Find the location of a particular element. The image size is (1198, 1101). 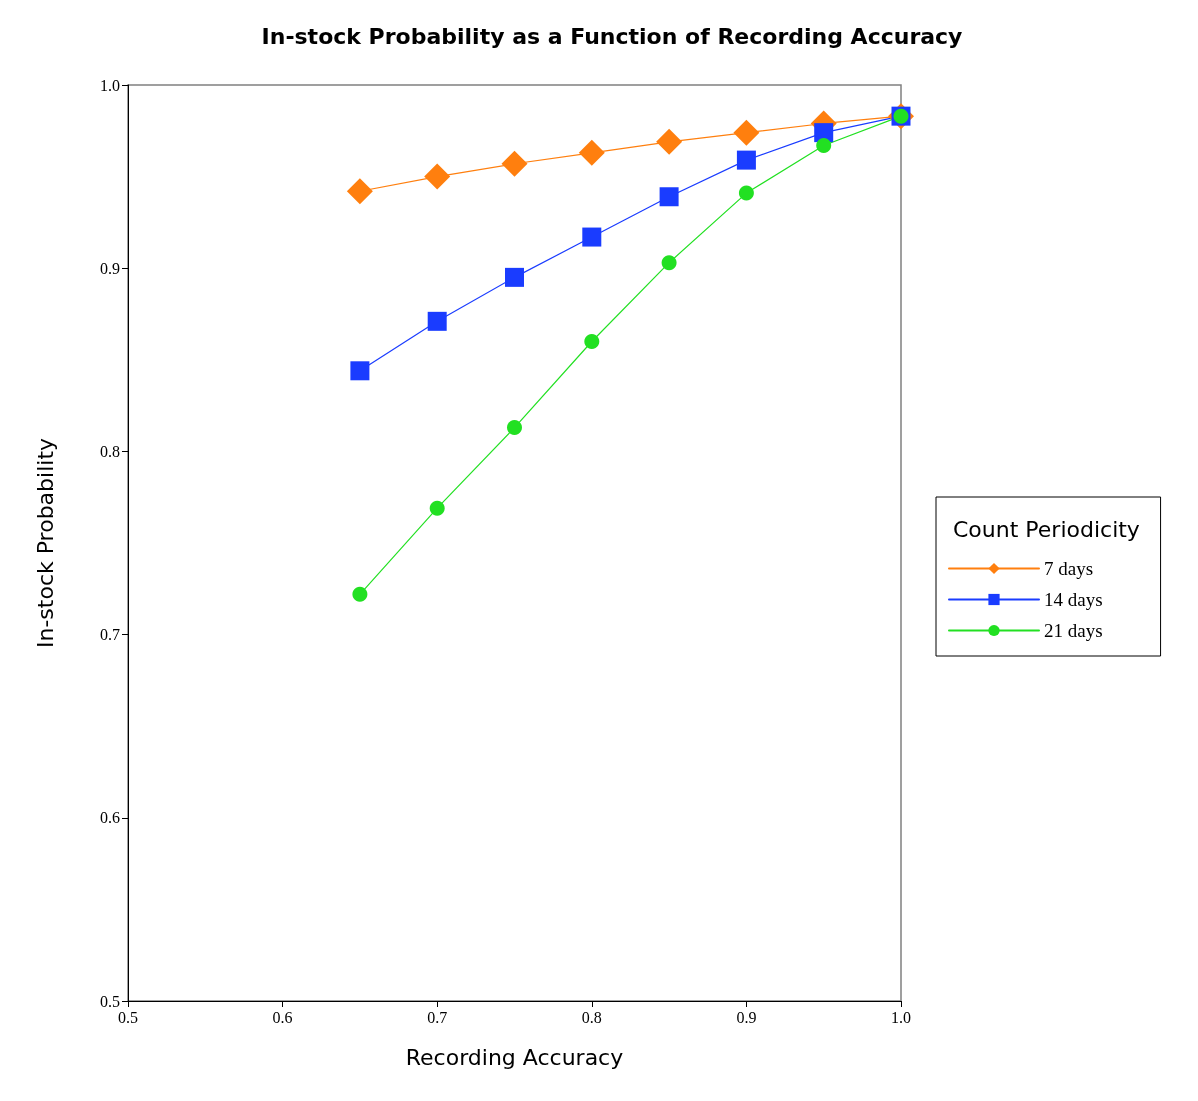

x-tick-label: 0.9 is located at coordinates (746, 1017).